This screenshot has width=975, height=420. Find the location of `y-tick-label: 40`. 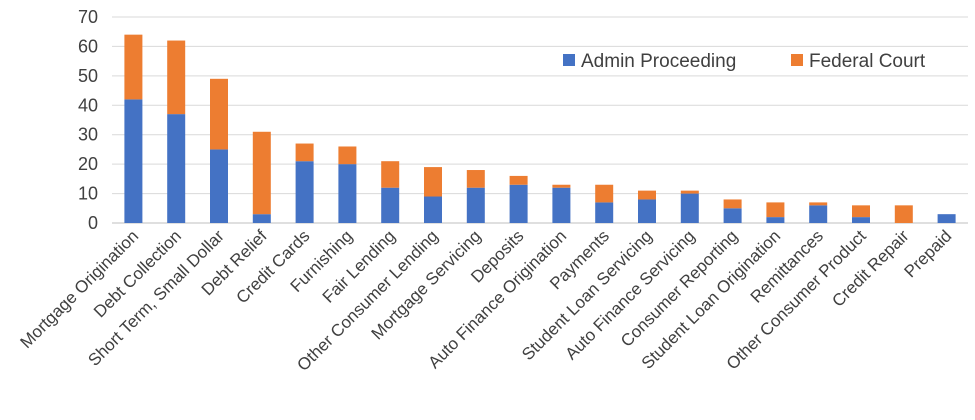

y-tick-label: 40 is located at coordinates (88, 105).